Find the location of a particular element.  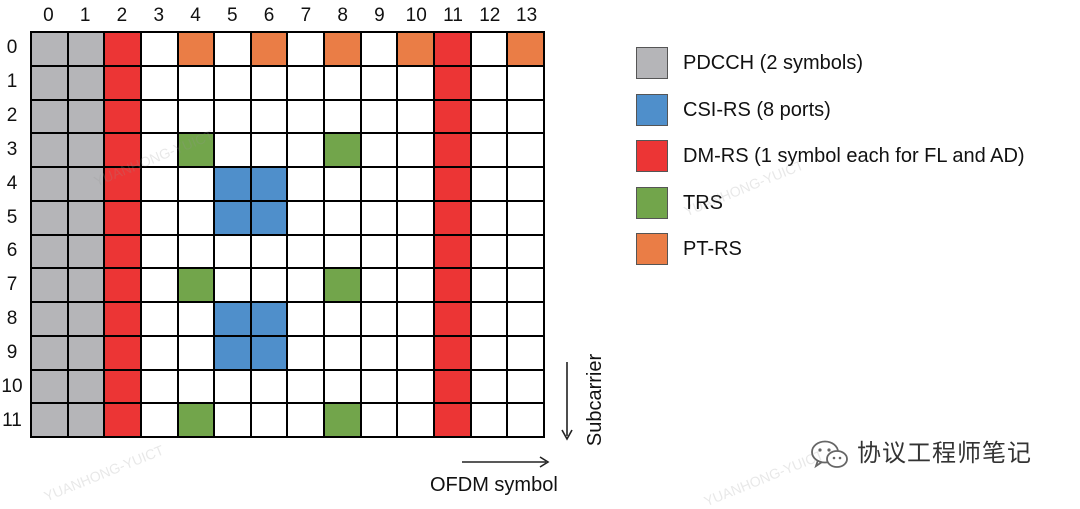

row-label: 7 is located at coordinates (12, 285).